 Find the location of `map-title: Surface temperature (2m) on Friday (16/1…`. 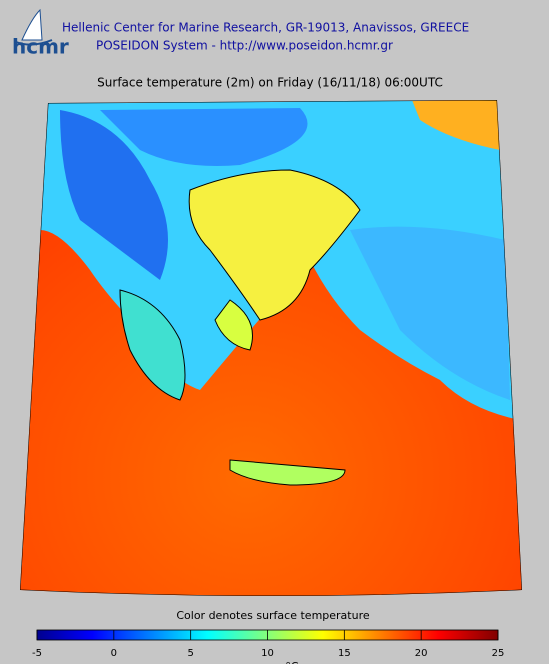

map-title: Surface temperature (2m) on Friday (16/1… is located at coordinates (270, 83).